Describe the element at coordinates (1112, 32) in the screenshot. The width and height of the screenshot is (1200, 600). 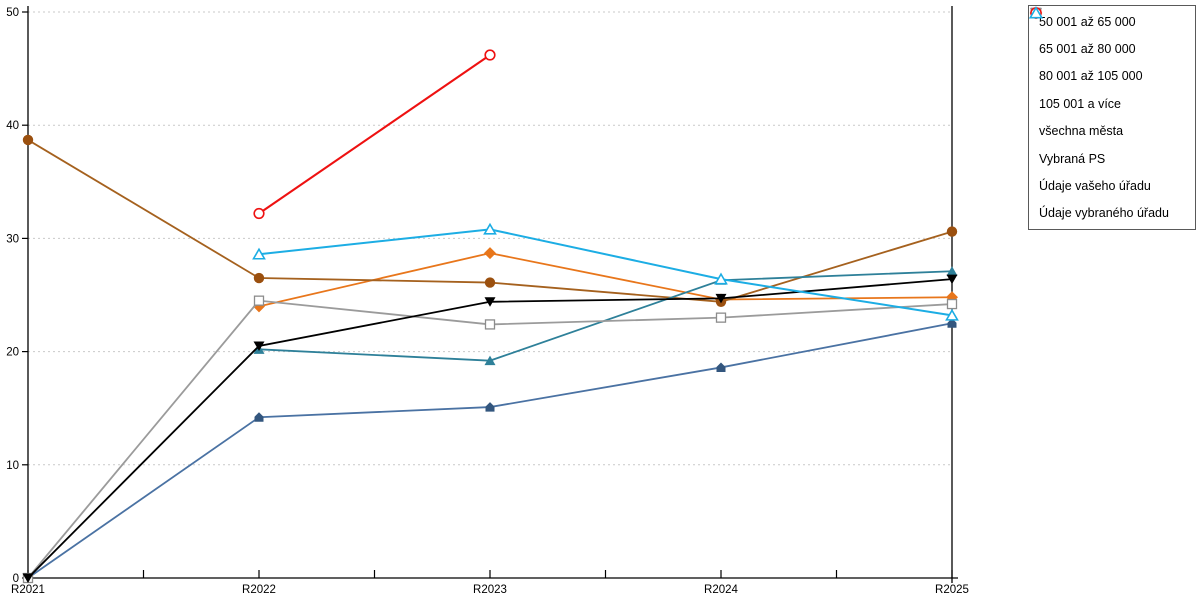
I see `legend-item: 65 001 až 80 000` at that location.